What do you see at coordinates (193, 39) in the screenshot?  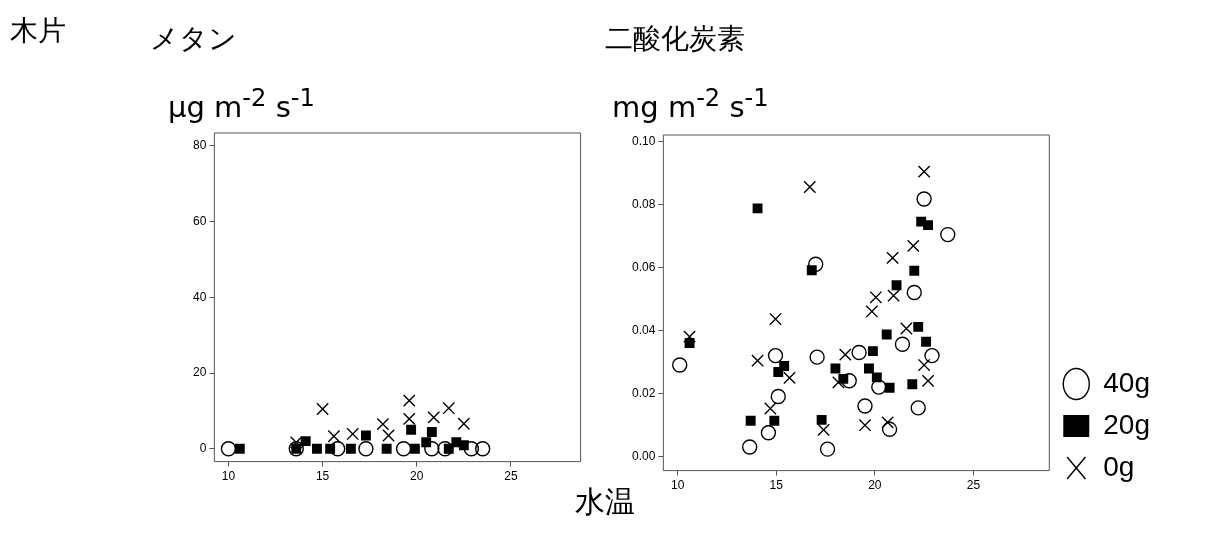 I see `chart-title: メタン` at bounding box center [193, 39].